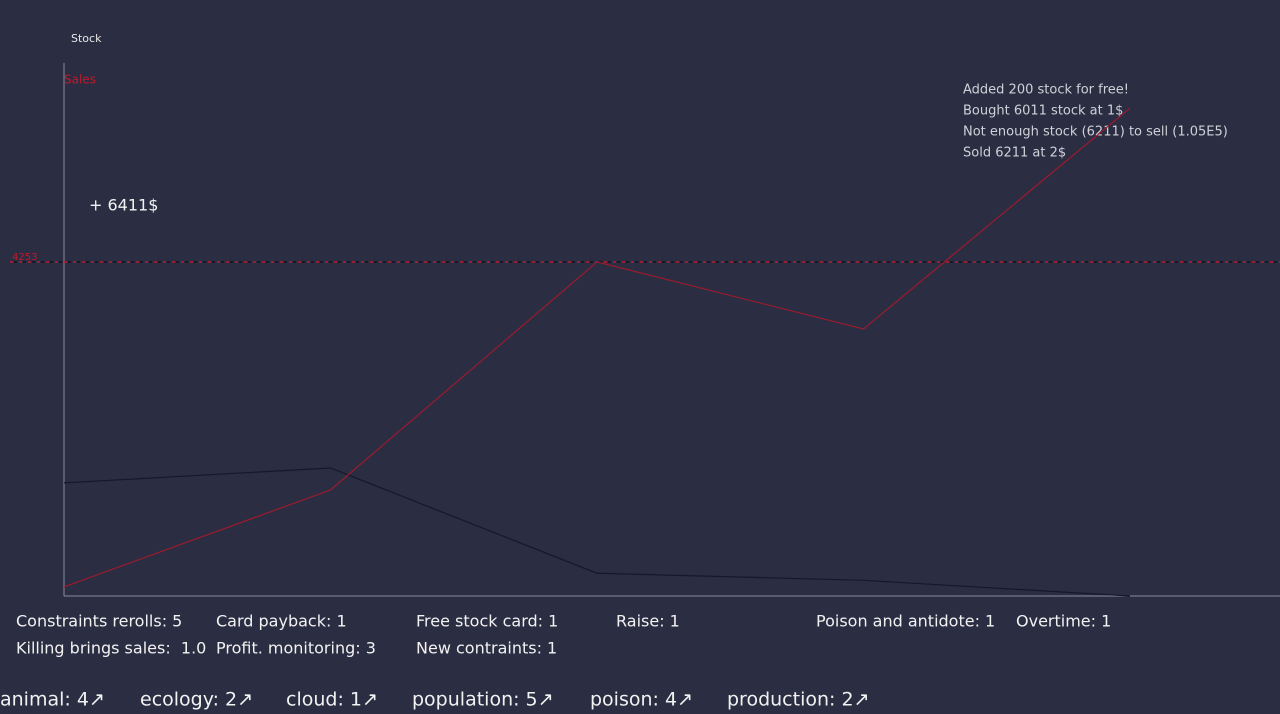 The width and height of the screenshot is (1280, 714). What do you see at coordinates (798, 700) in the screenshot?
I see `tag: production: 2↗` at bounding box center [798, 700].